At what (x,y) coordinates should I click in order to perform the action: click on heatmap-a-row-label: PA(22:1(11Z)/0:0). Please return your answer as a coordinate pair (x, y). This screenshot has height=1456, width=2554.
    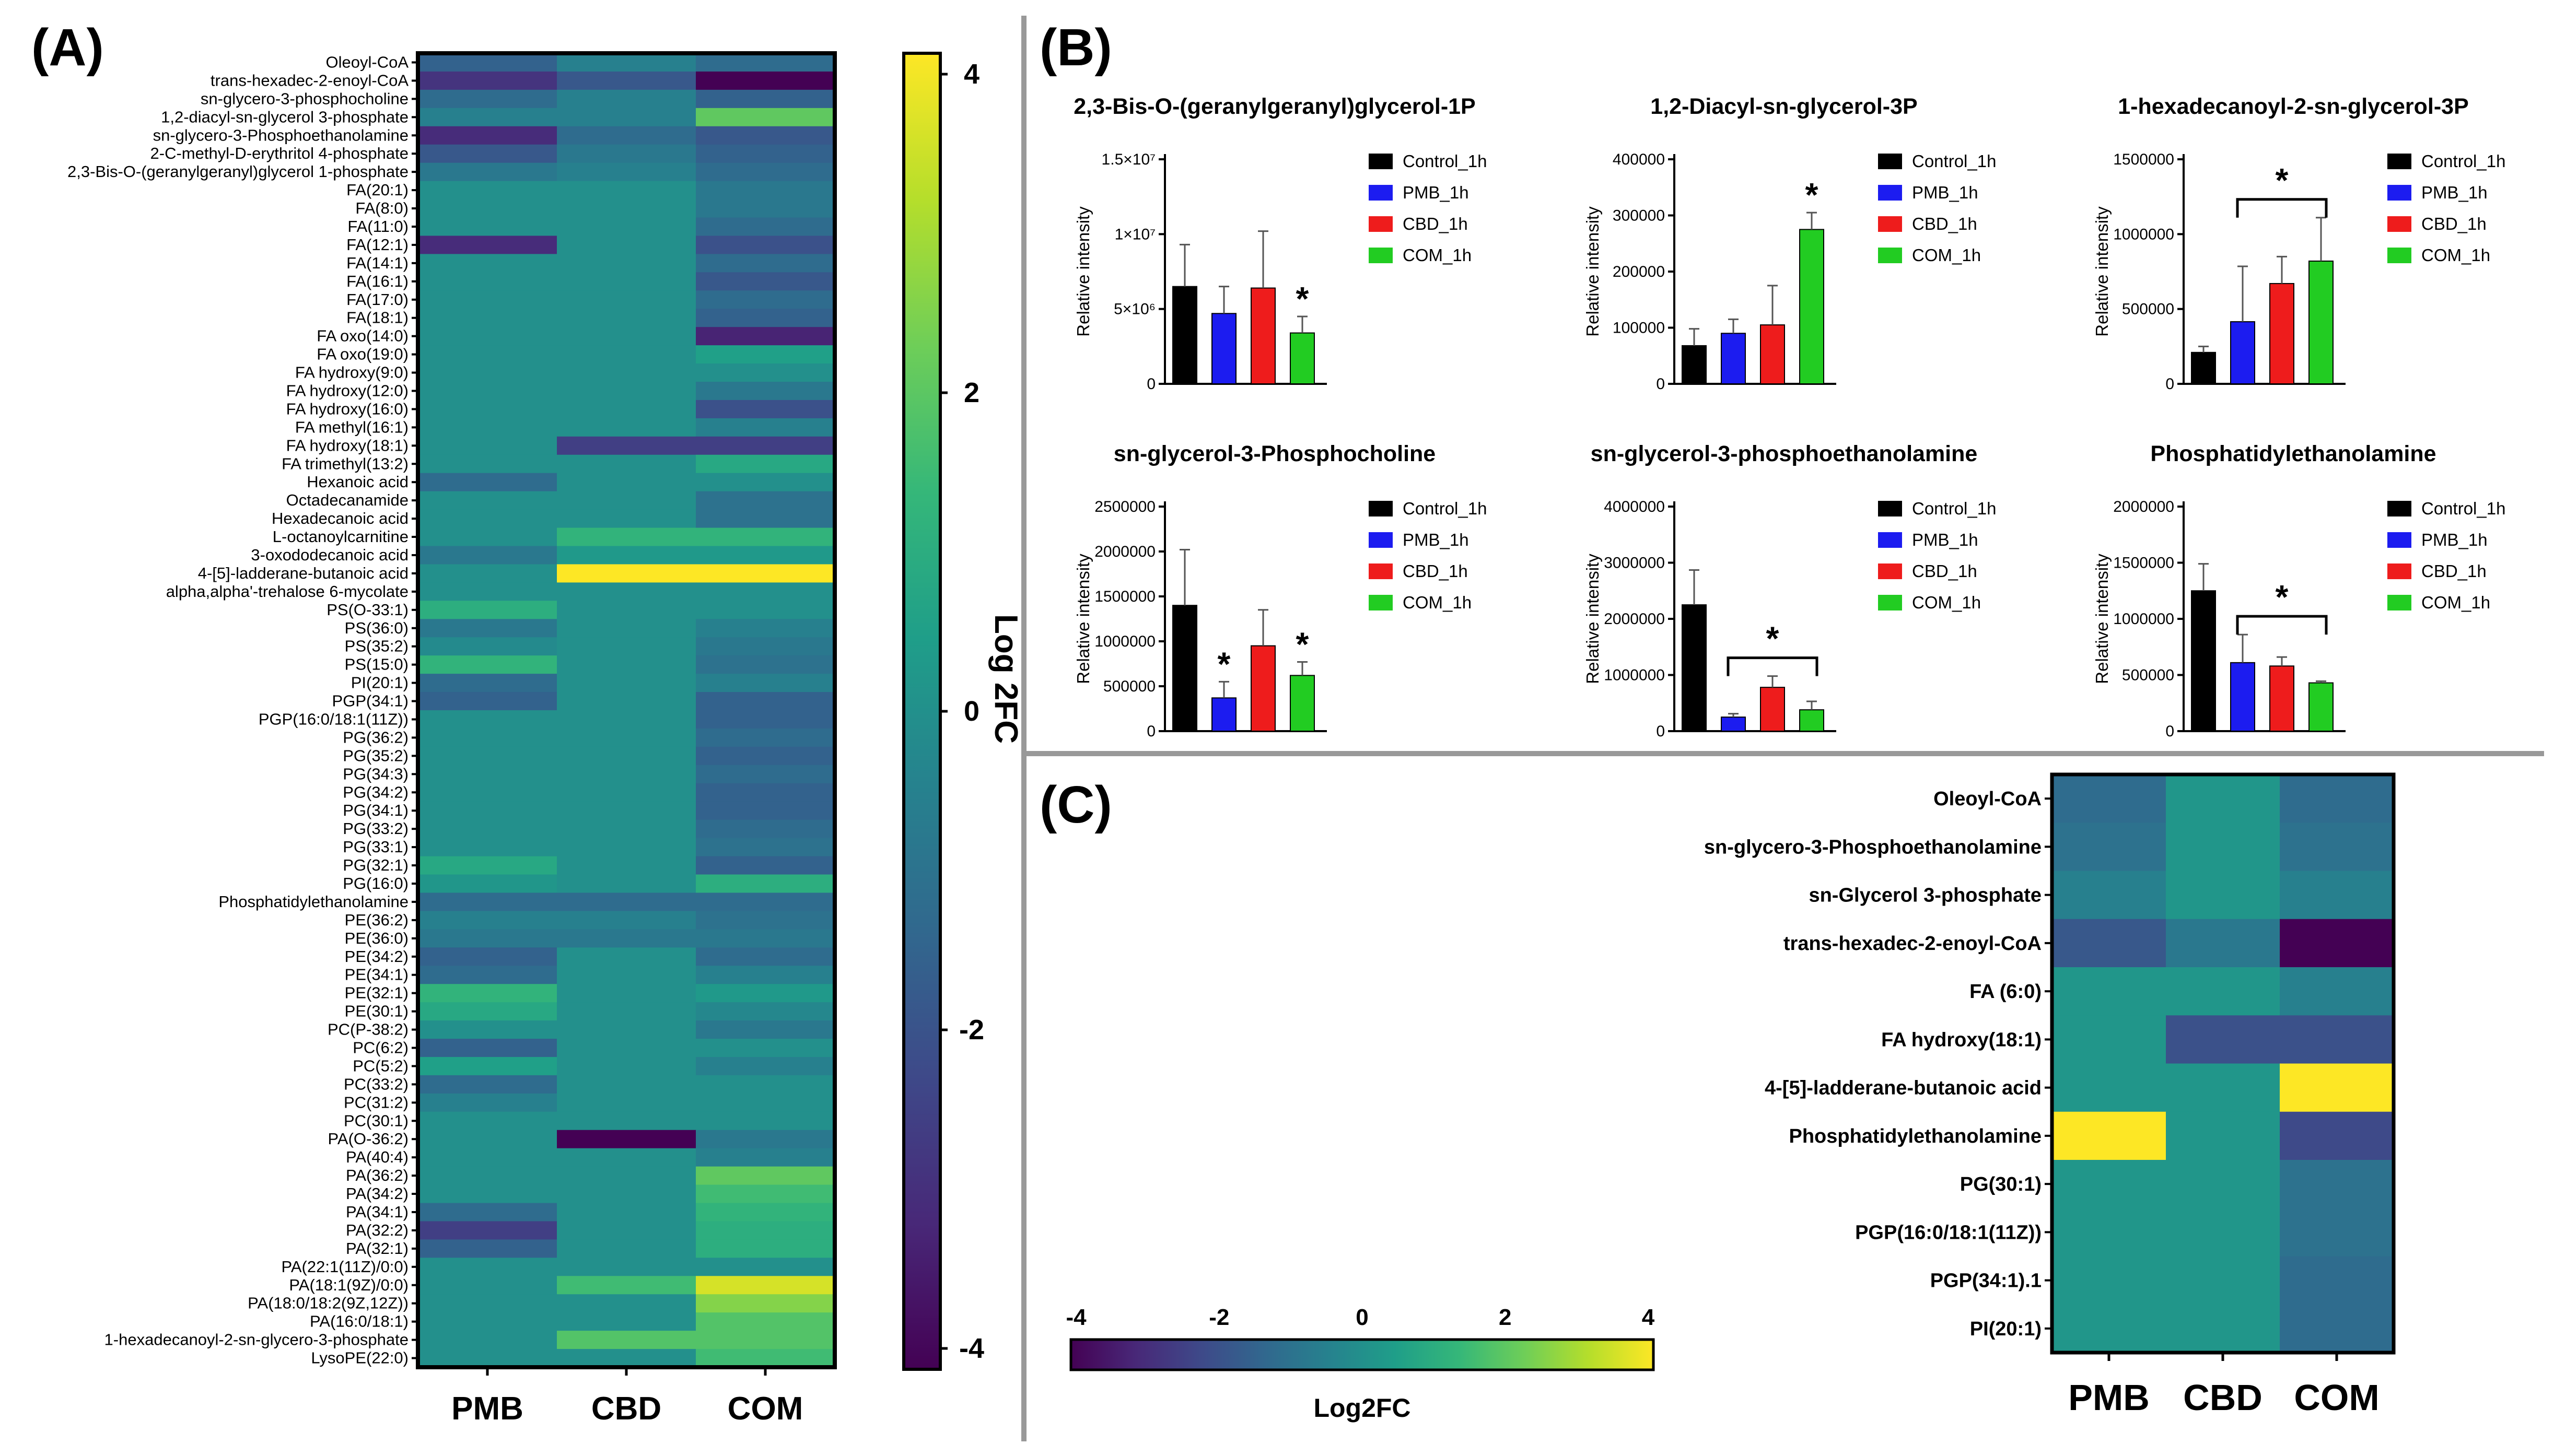
    Looking at the image, I should click on (345, 1267).